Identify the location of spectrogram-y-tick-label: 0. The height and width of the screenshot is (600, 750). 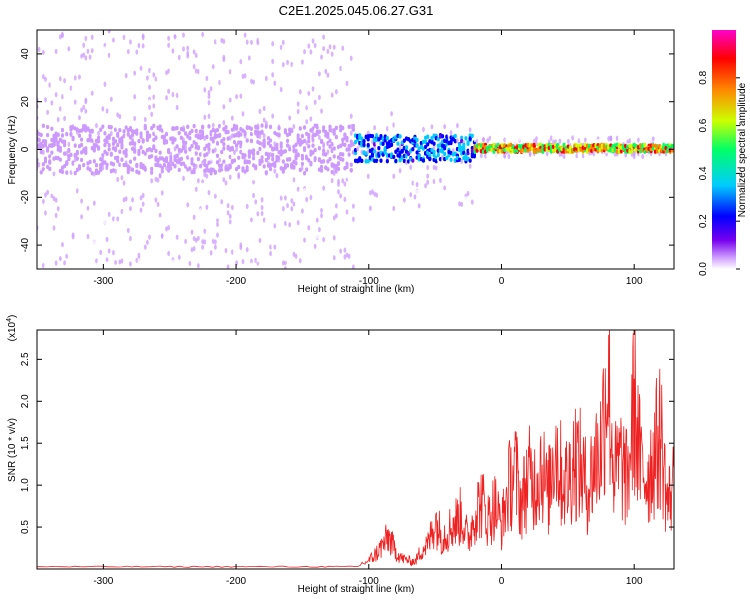
(25, 149).